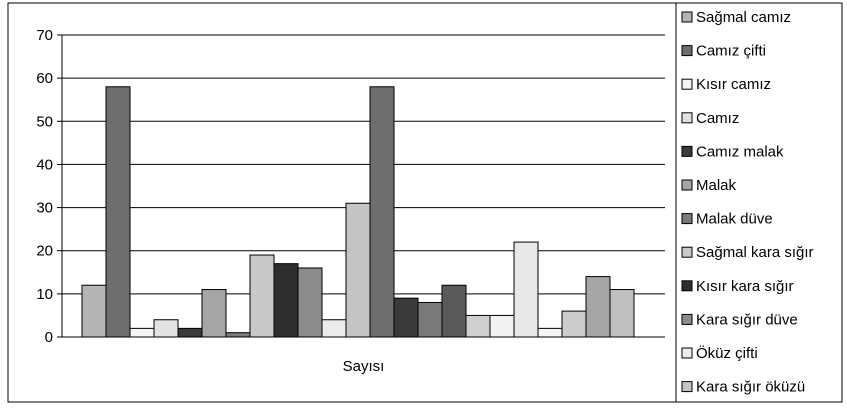 The height and width of the screenshot is (408, 847). I want to click on legend-label: Malak düve, so click(734, 219).